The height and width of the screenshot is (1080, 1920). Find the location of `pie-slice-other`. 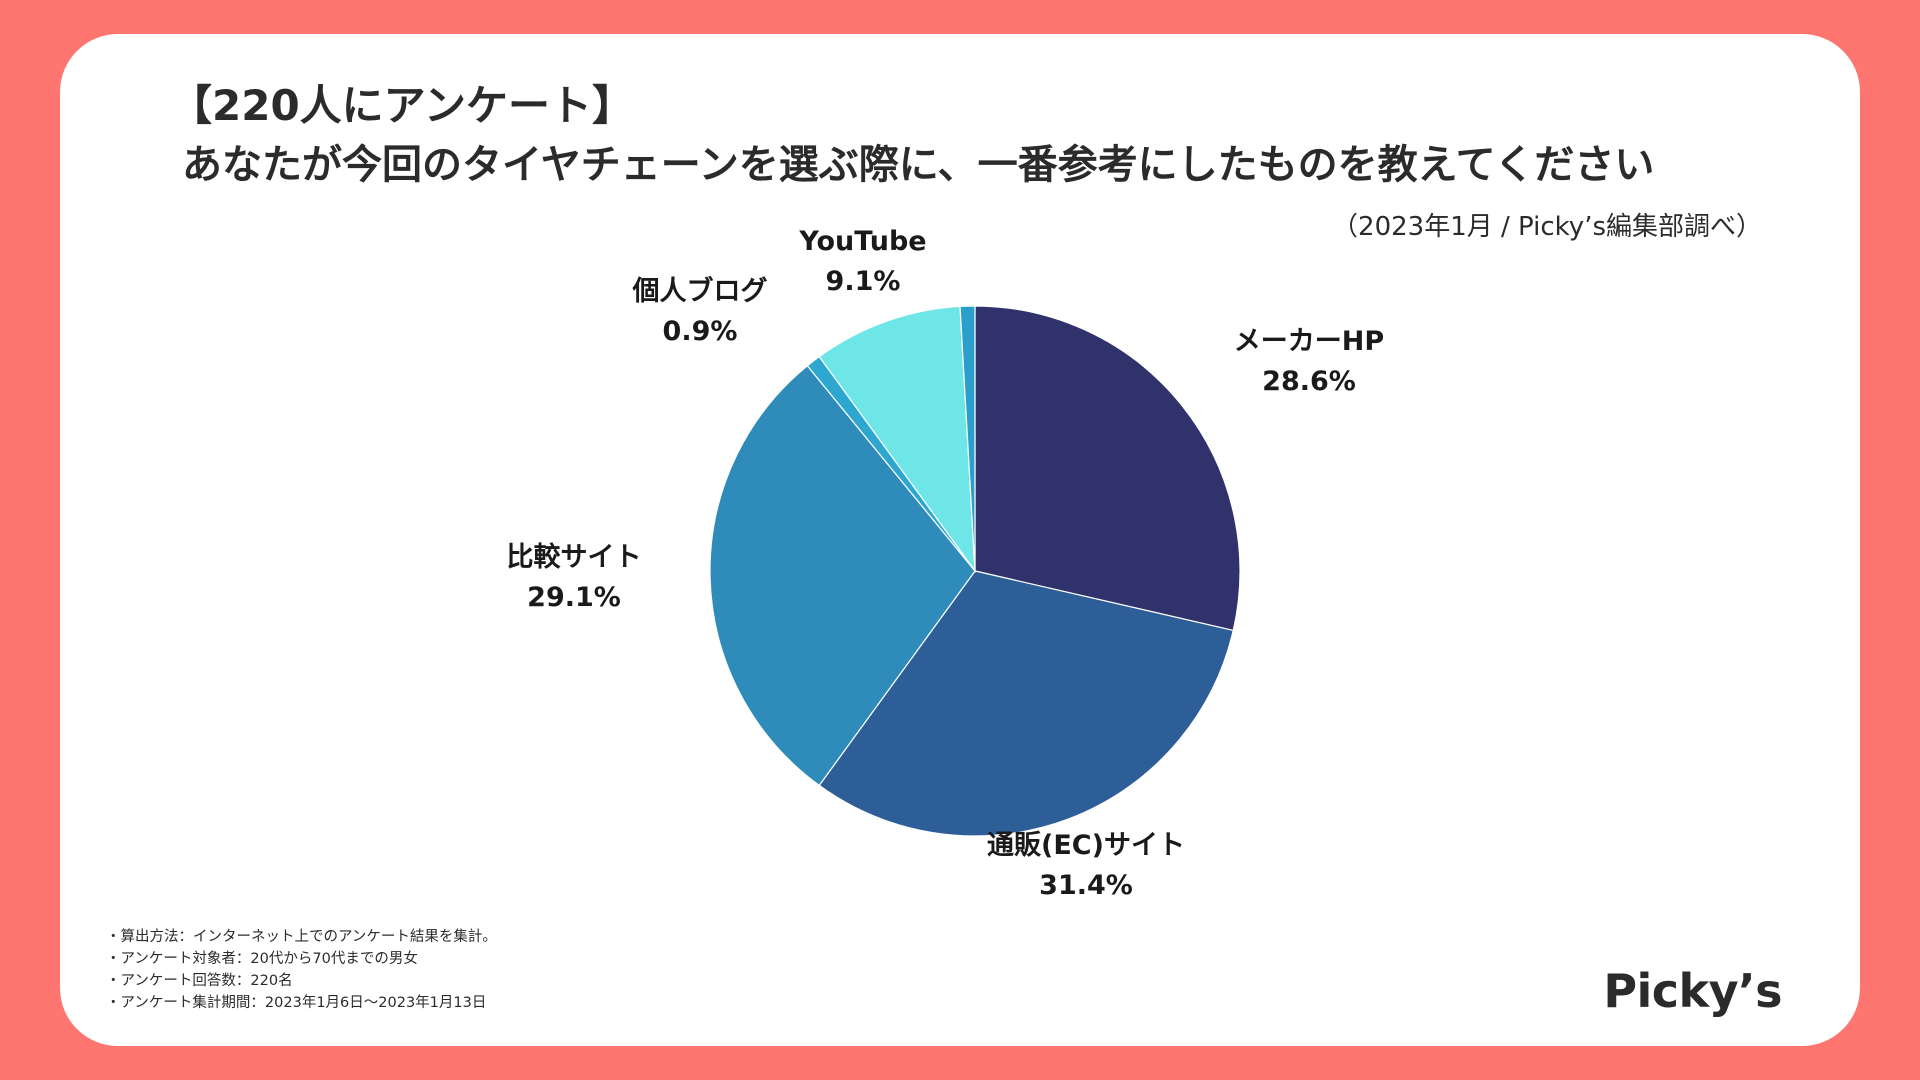

pie-slice-other is located at coordinates (967, 438).